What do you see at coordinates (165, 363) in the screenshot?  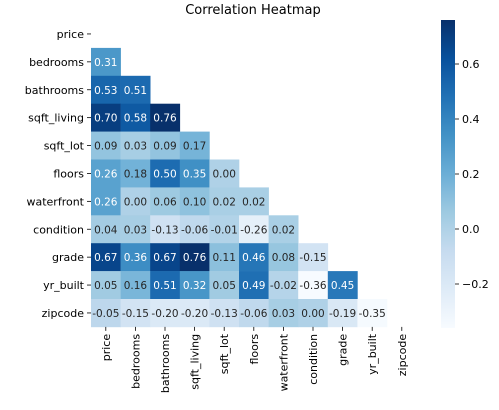 I see `x-tick-label-bathrooms: bathrooms` at bounding box center [165, 363].